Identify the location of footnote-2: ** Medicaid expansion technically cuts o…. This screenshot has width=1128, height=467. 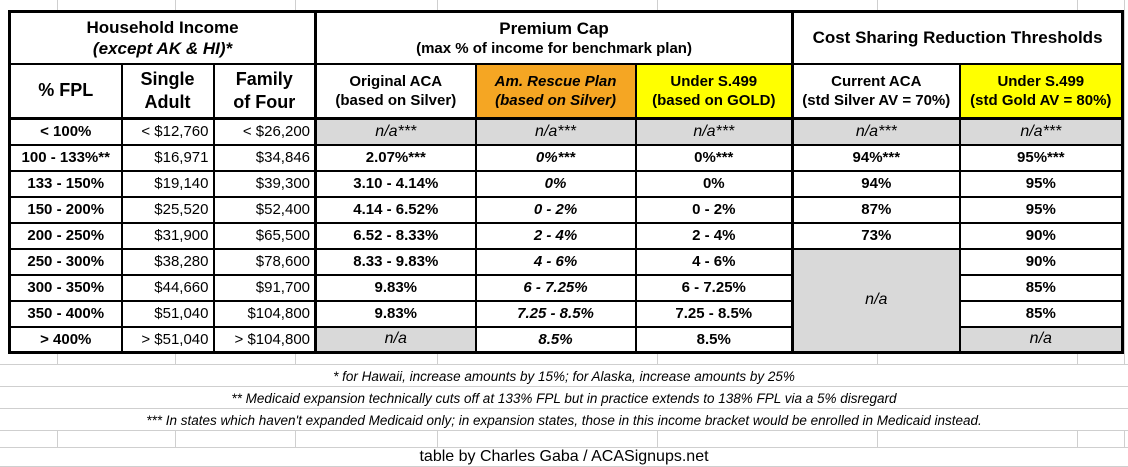
(564, 397).